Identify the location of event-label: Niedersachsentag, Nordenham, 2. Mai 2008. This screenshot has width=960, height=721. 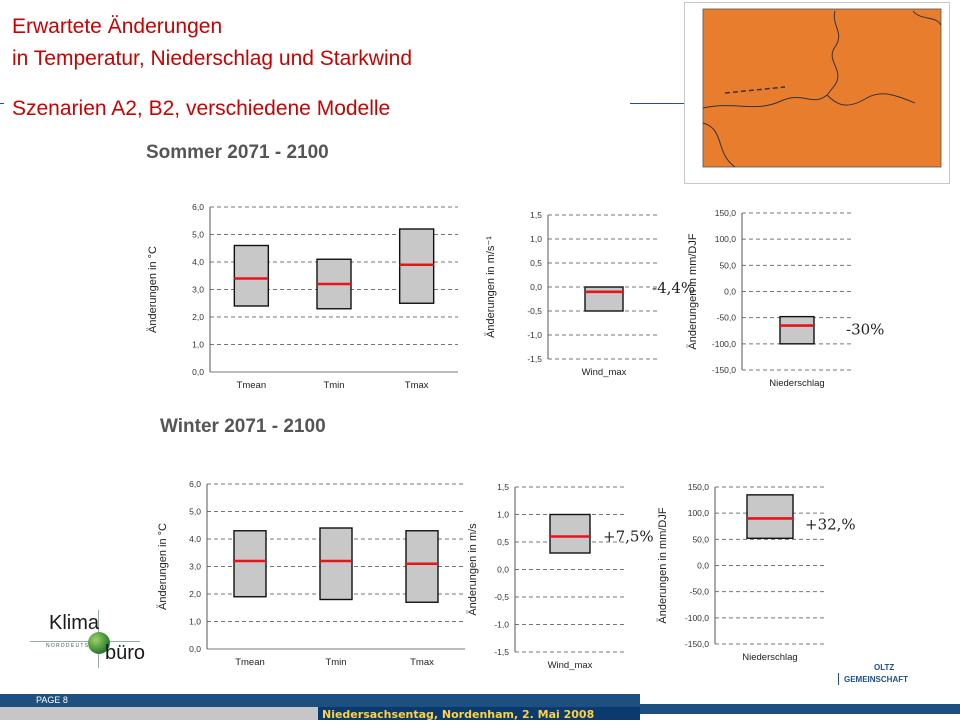
(458, 714).